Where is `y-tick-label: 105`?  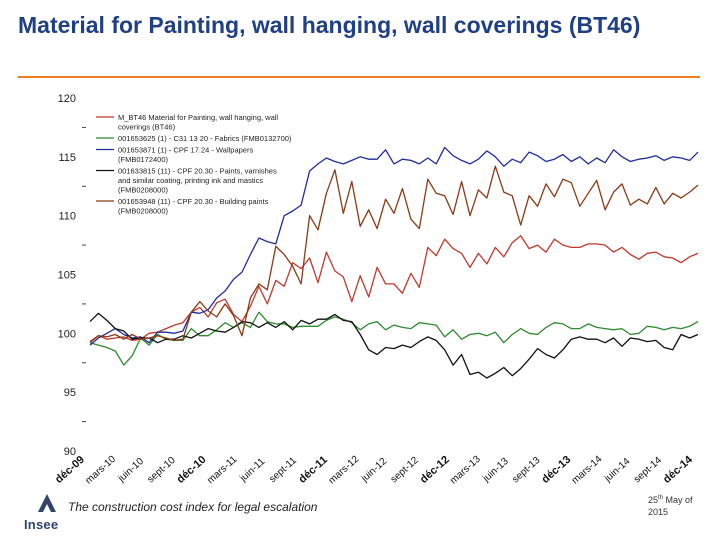
y-tick-label: 105 is located at coordinates (67, 276).